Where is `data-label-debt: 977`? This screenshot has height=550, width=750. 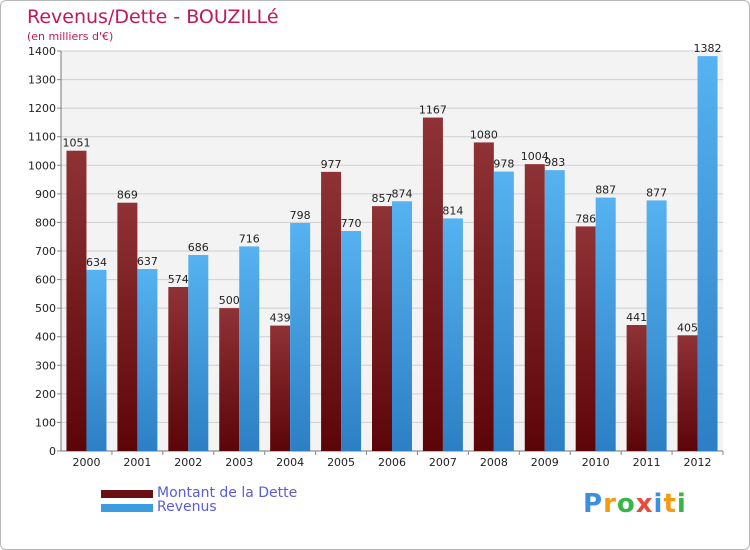
data-label-debt: 977 is located at coordinates (331, 164).